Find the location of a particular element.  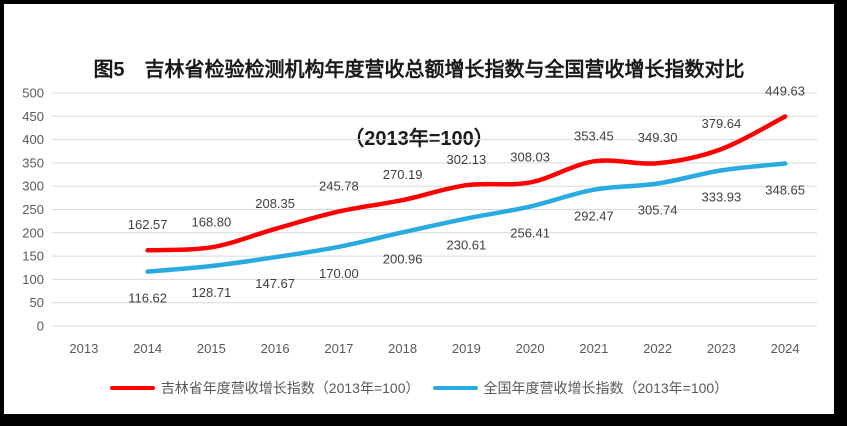

svg-text: 2022 is located at coordinates (657, 348).